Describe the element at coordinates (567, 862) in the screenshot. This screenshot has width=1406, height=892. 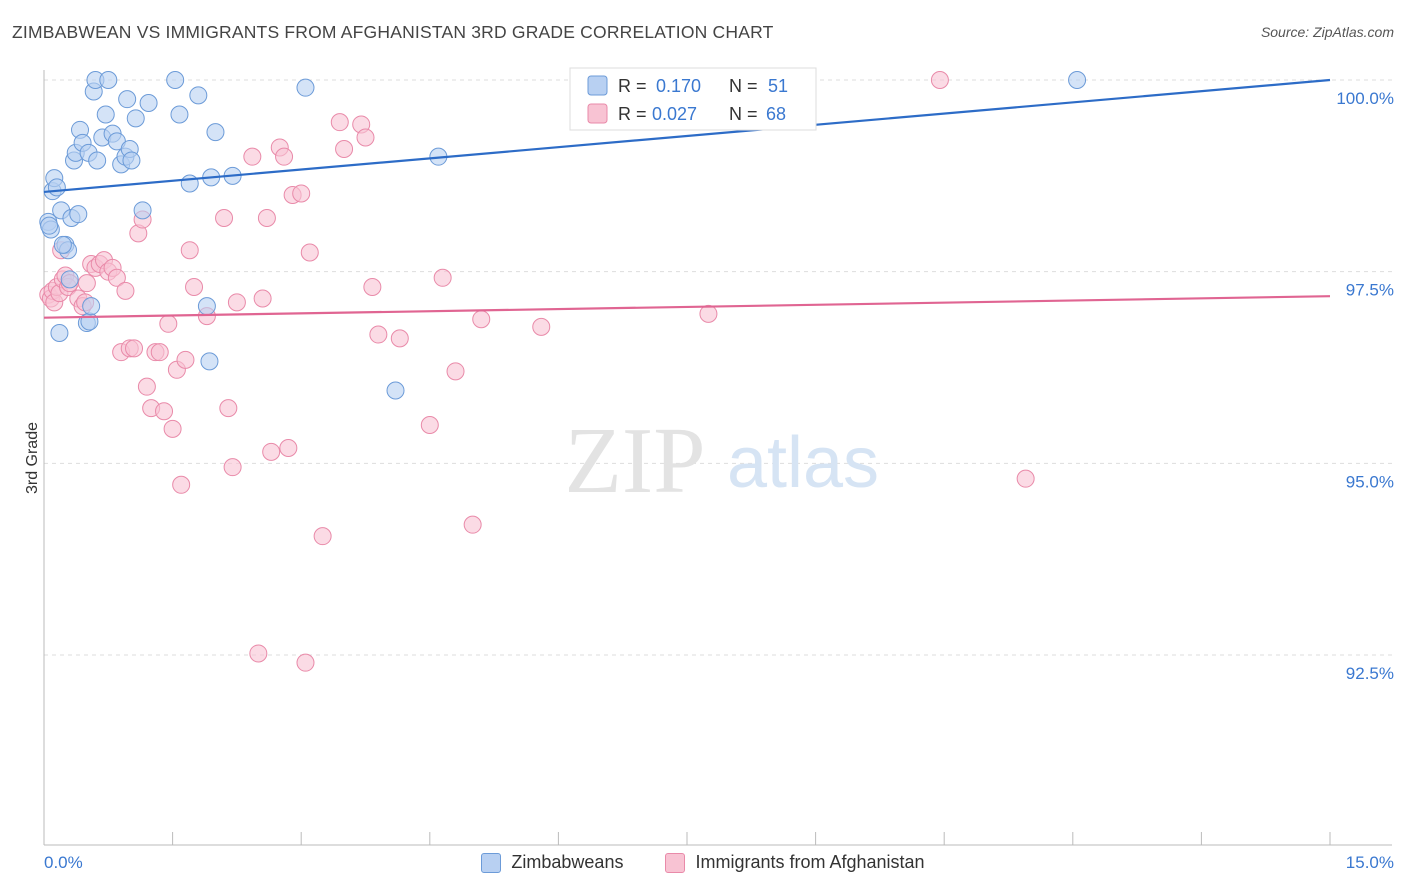
I see `legend-label-zimbabweans: Zimbabweans` at that location.